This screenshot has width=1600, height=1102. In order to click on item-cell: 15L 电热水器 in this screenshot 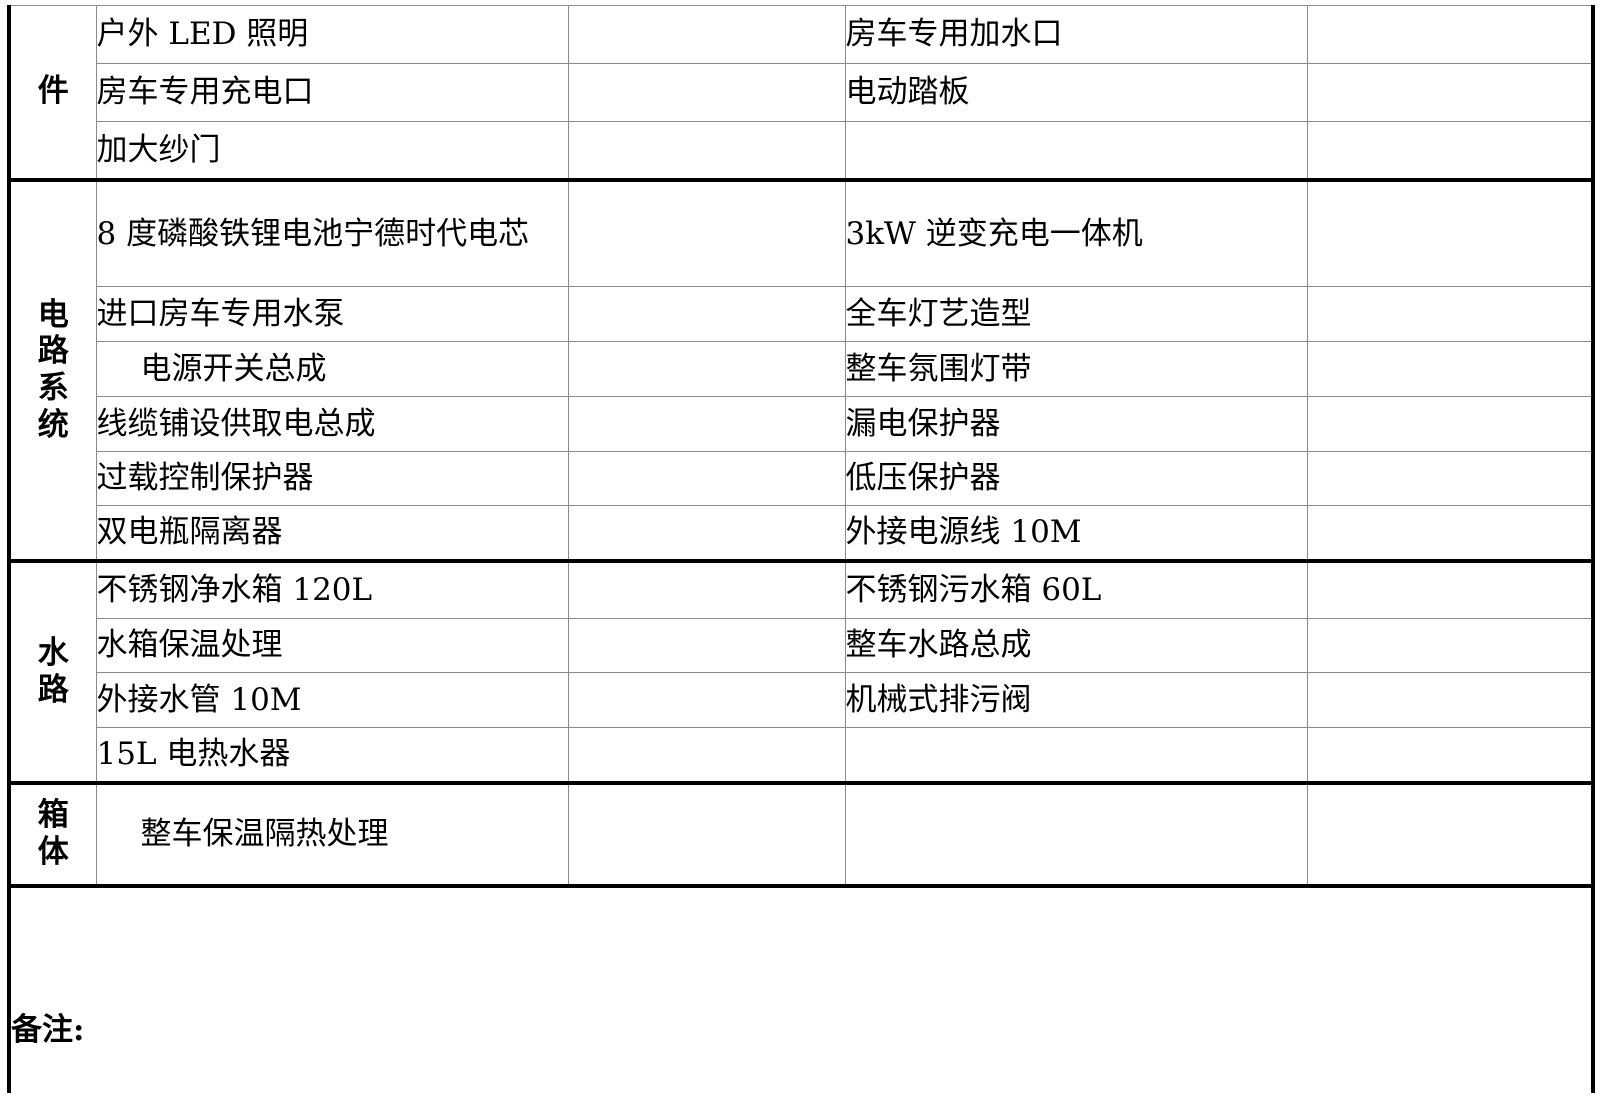, I will do `click(332, 755)`.